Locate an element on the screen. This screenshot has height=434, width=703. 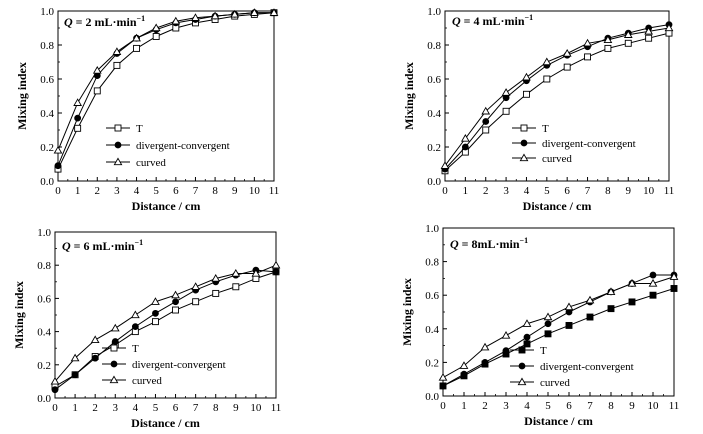
legend-label: curved is located at coordinates (147, 381).